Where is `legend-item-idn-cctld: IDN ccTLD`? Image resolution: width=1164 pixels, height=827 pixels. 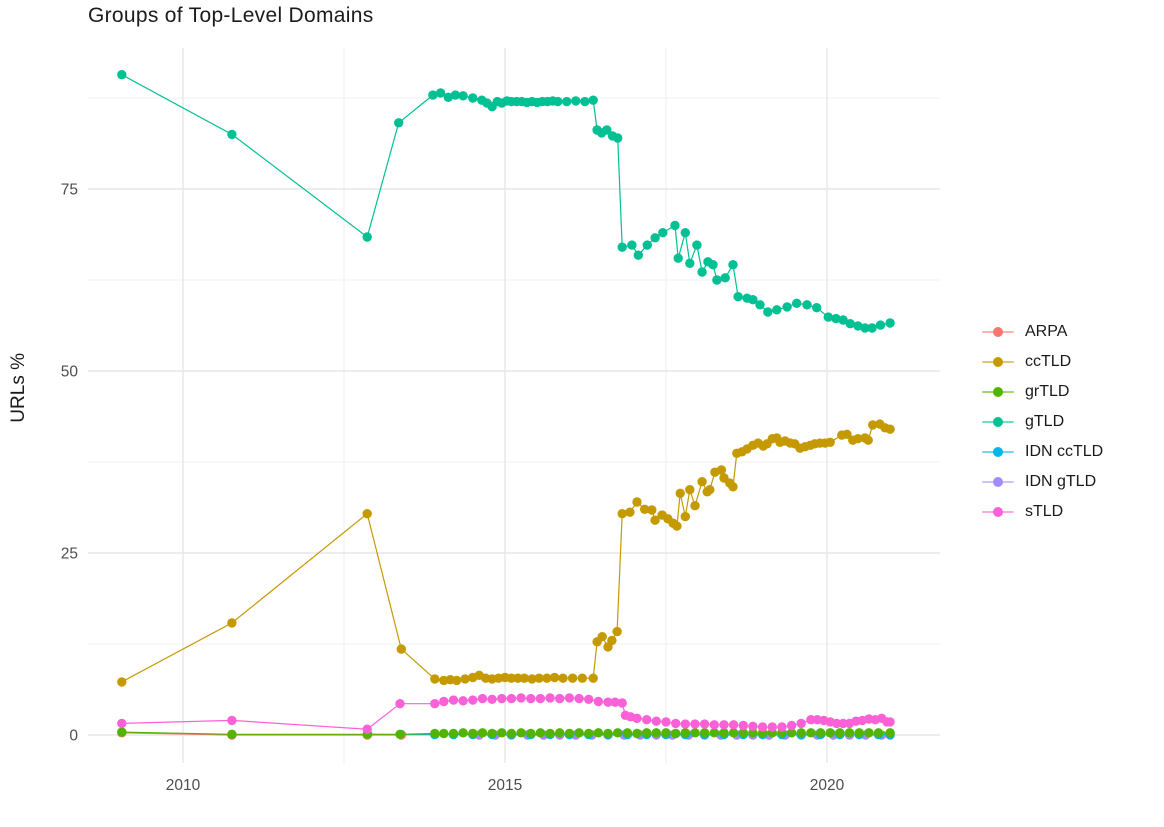 legend-item-idn-cctld: IDN ccTLD is located at coordinates (1042, 451).